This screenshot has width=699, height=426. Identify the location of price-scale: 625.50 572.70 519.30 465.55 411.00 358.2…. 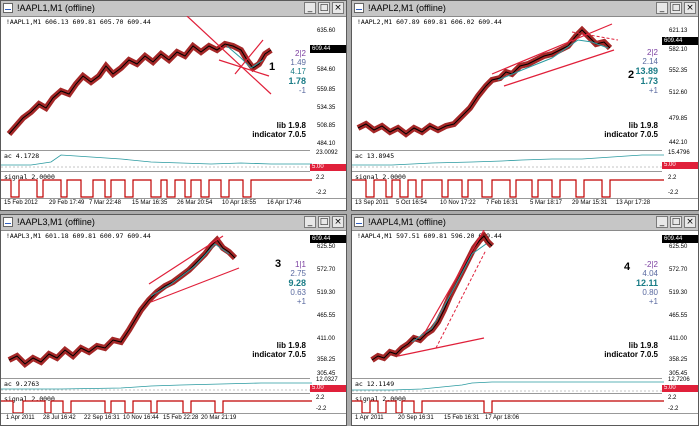
(681, 304).